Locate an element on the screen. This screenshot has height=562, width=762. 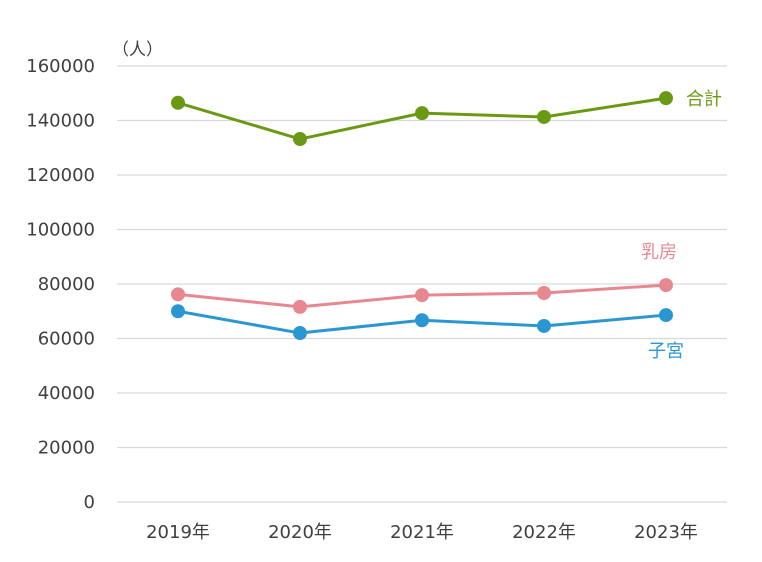
y-tick-label: 0 is located at coordinates (89, 502).